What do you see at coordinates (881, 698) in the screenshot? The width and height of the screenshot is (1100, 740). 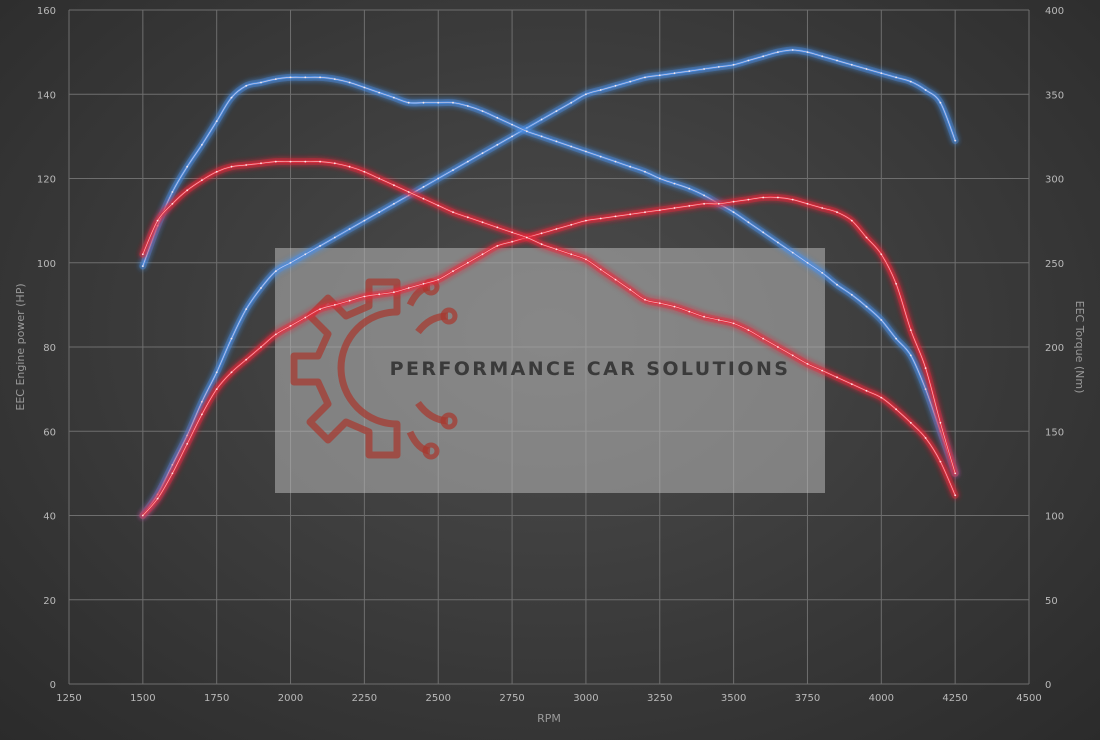 I see `x-tick-label: 4000` at bounding box center [881, 698].